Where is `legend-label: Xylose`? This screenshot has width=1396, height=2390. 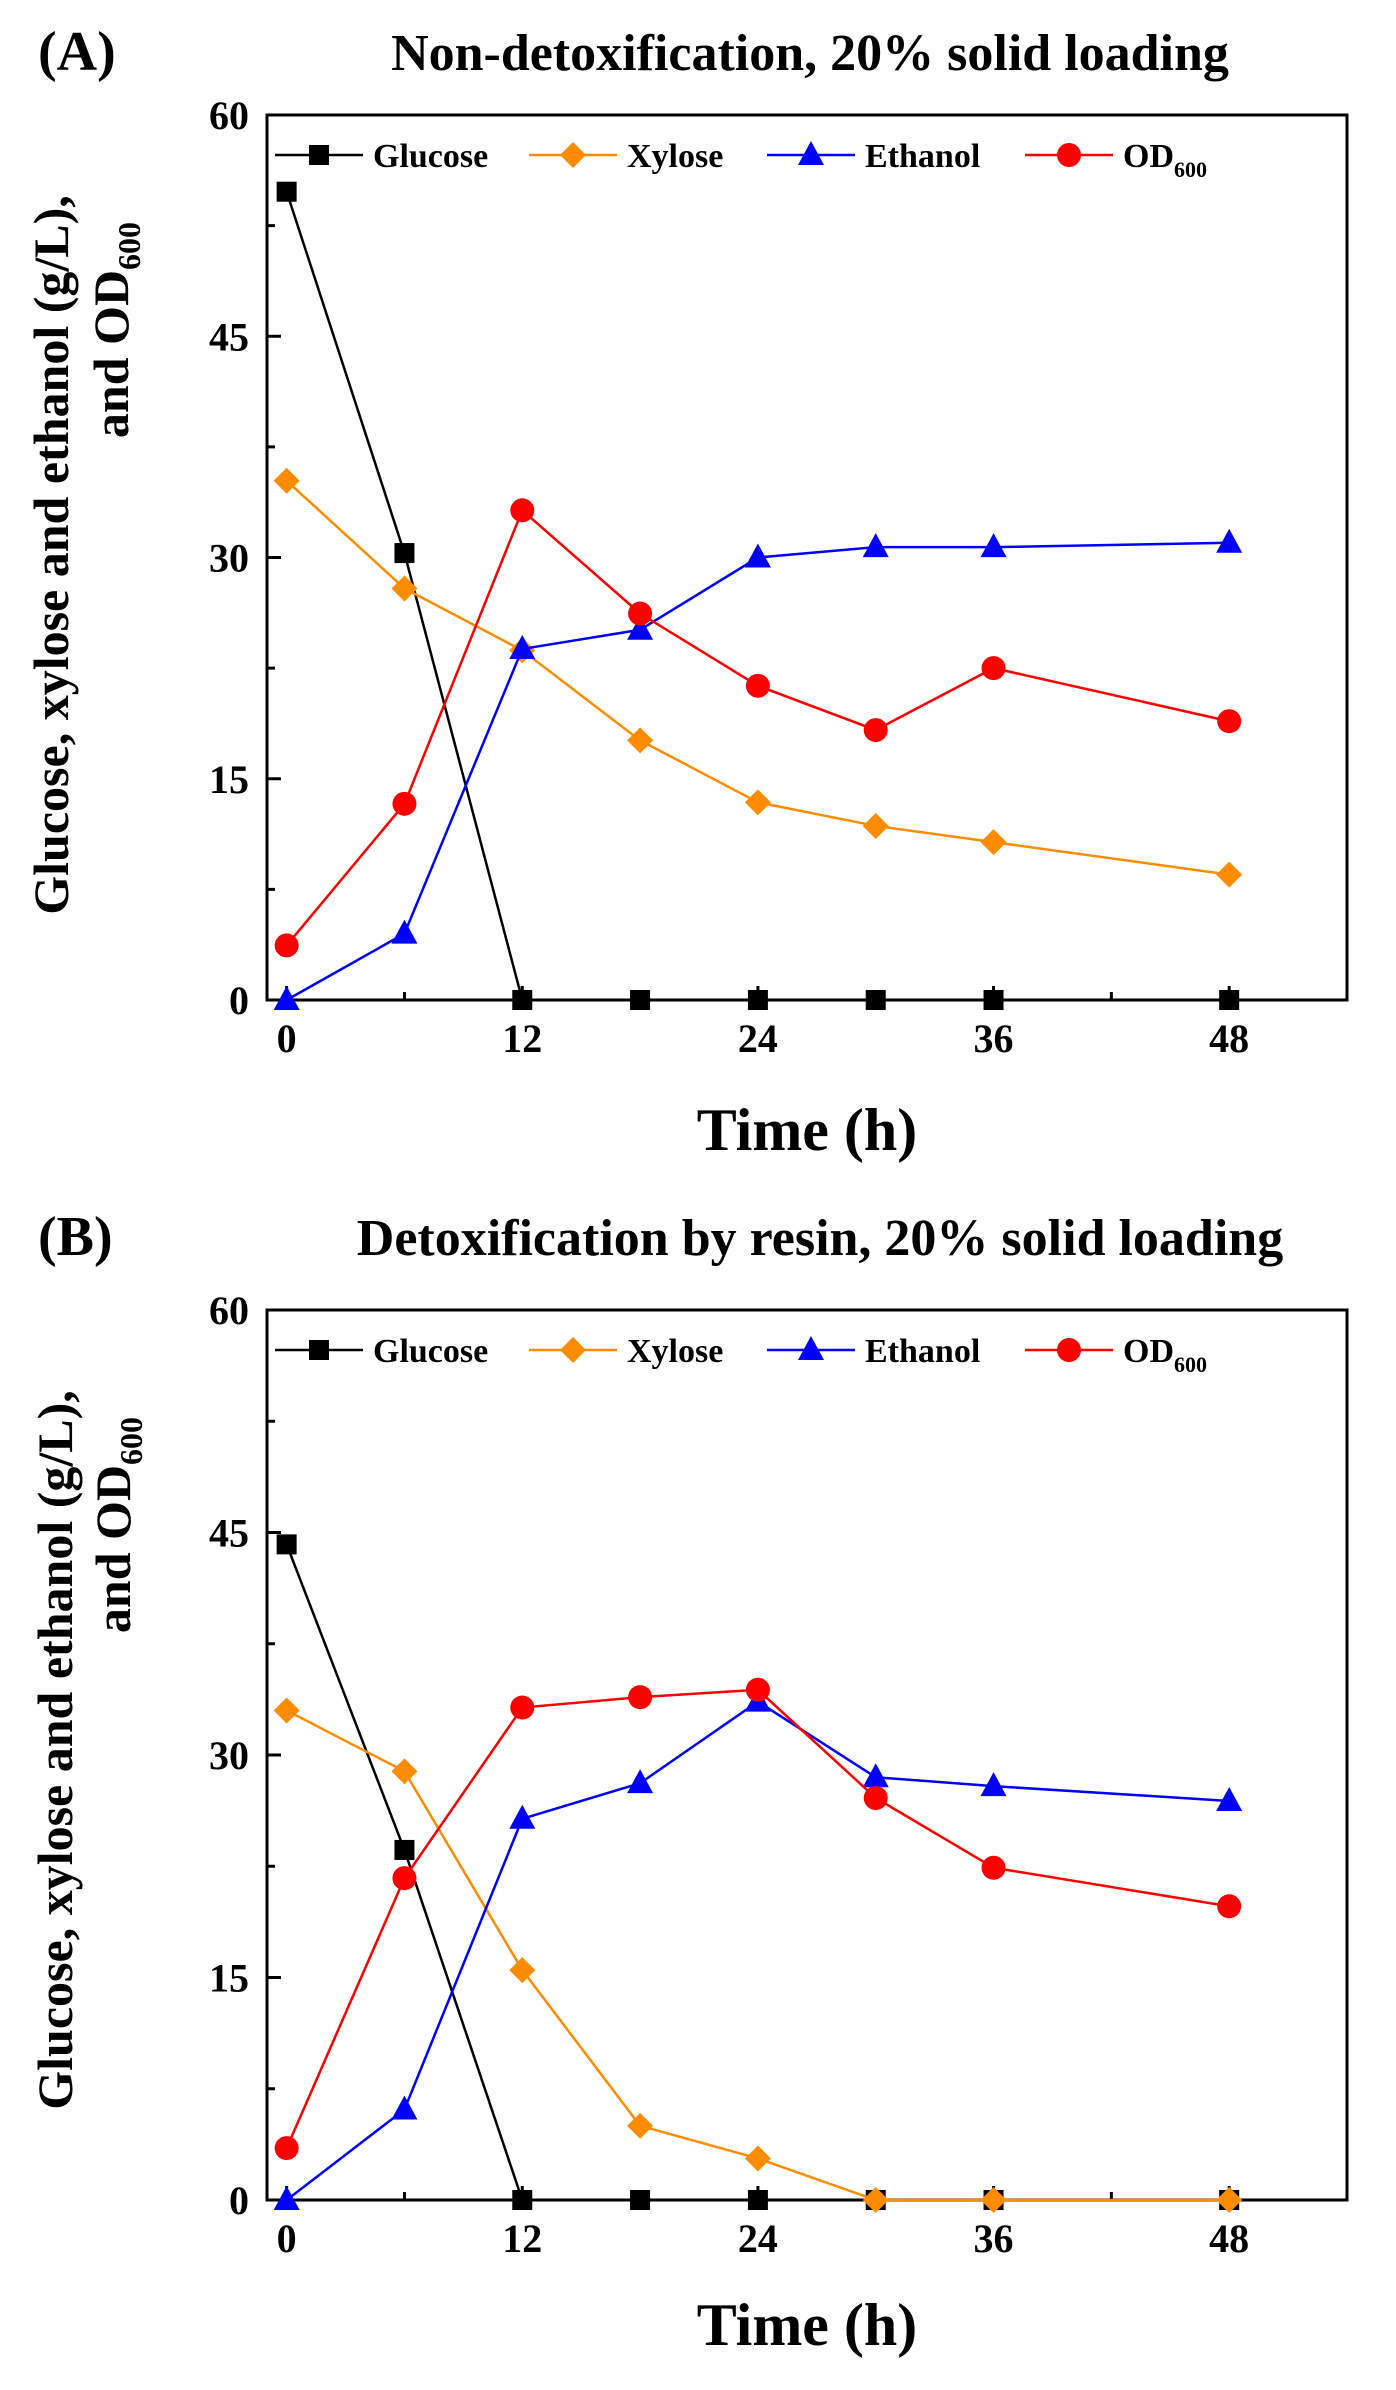
legend-label: Xylose is located at coordinates (675, 1351).